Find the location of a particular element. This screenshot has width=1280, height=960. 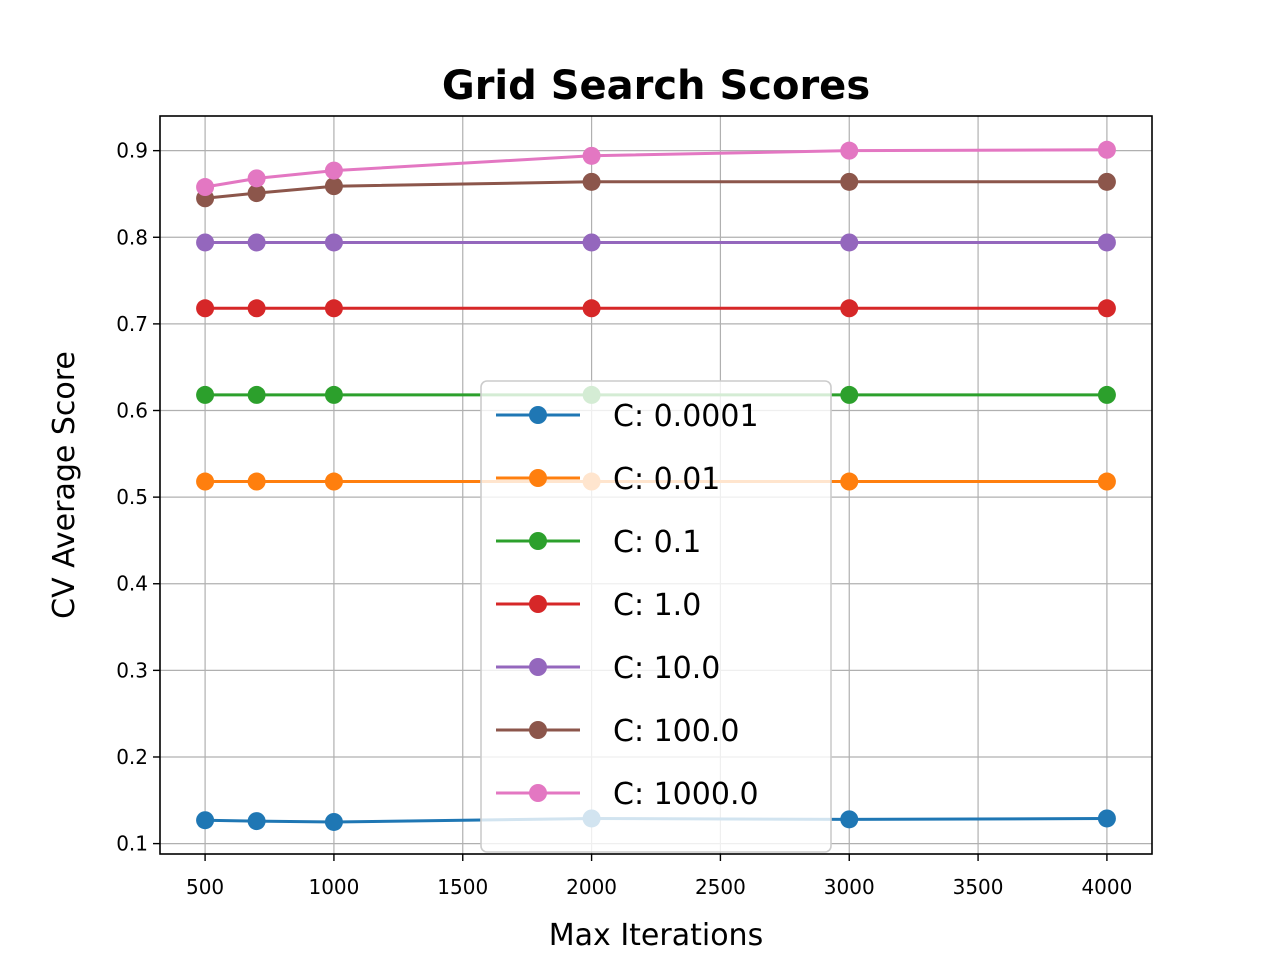

legend-entry: C: 0.1 is located at coordinates (598, 542).